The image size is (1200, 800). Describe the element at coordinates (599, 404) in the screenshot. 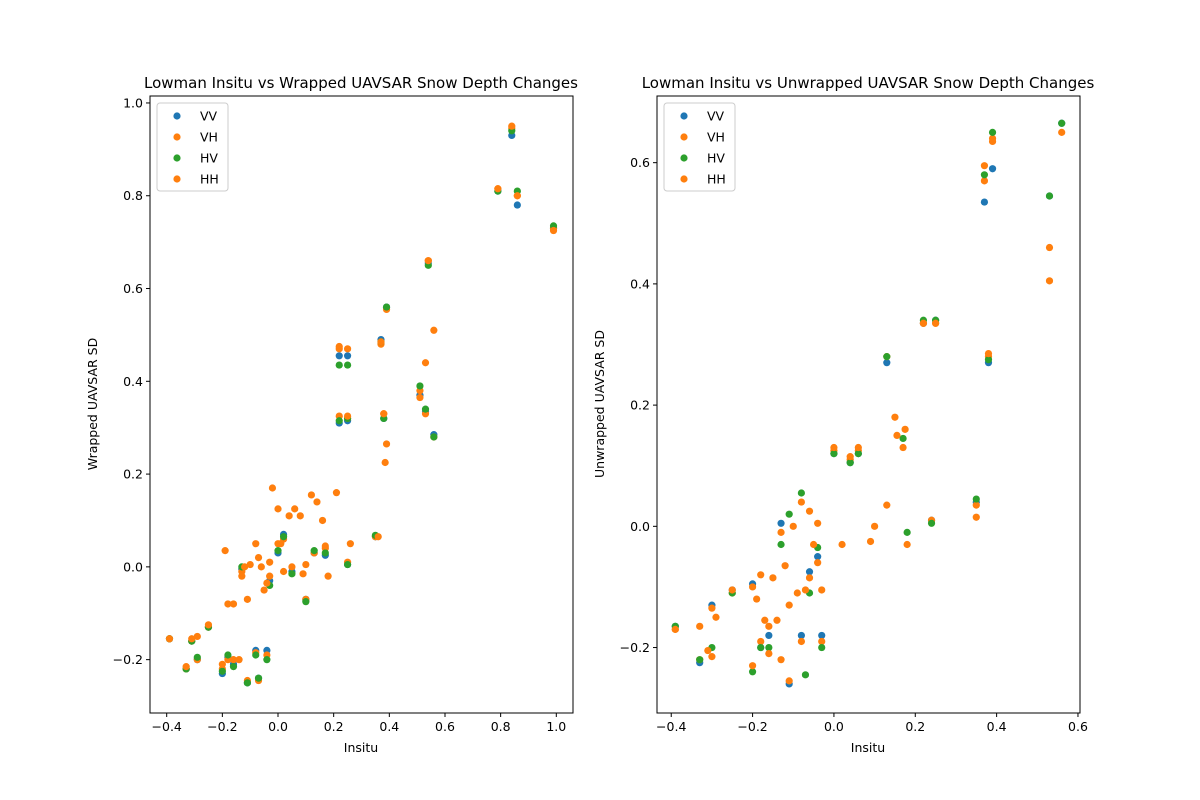

I see `right-y-axis-label: Unwrapped UAVSAR SD` at that location.